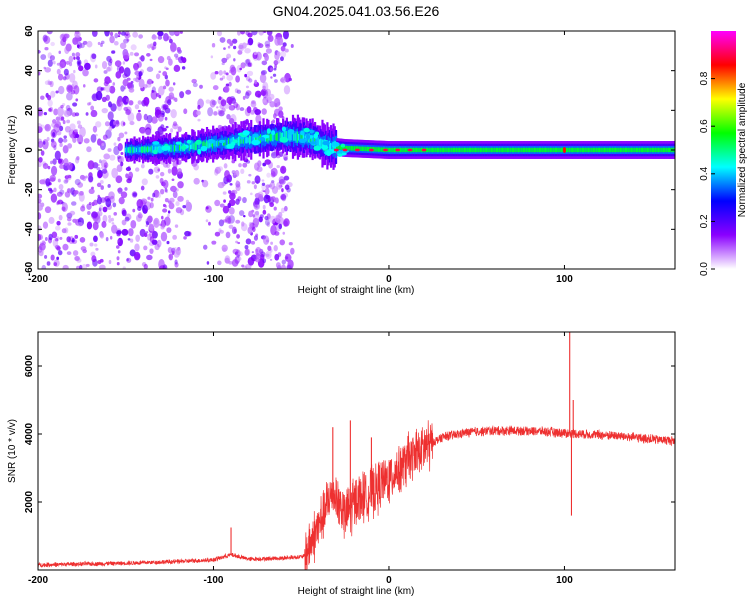 The width and height of the screenshot is (750, 600). Describe the element at coordinates (29, 501) in the screenshot. I see `snr-ytick-label: 2000` at that location.